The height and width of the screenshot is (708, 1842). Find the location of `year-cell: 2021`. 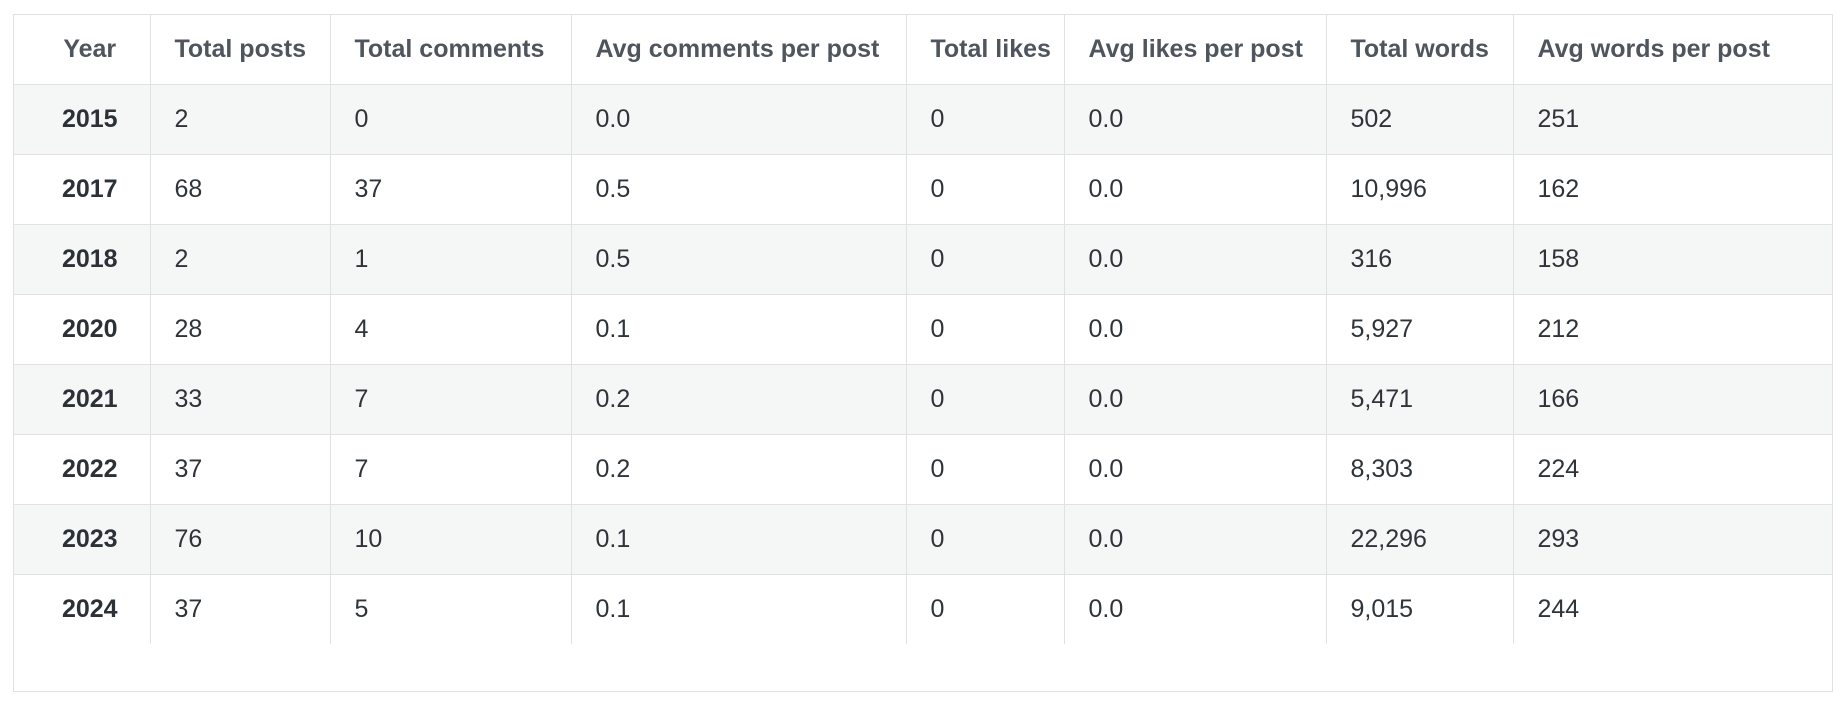

year-cell: 2021 is located at coordinates (82, 399).